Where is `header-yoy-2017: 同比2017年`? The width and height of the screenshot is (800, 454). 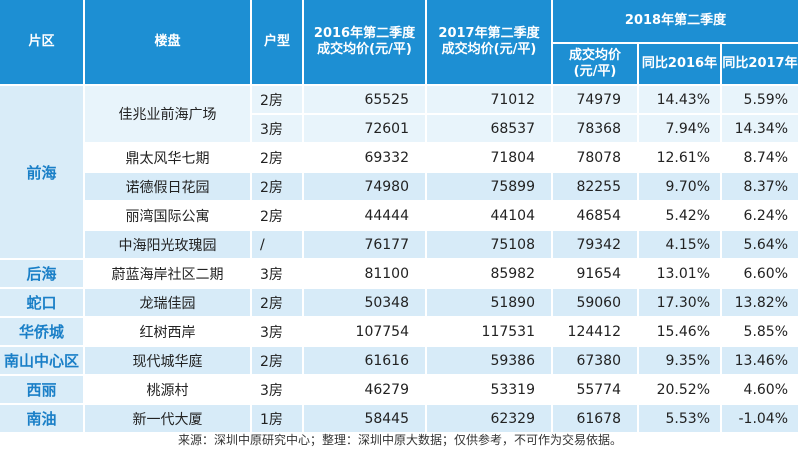 header-yoy-2017: 同比2017年 is located at coordinates (761, 65).